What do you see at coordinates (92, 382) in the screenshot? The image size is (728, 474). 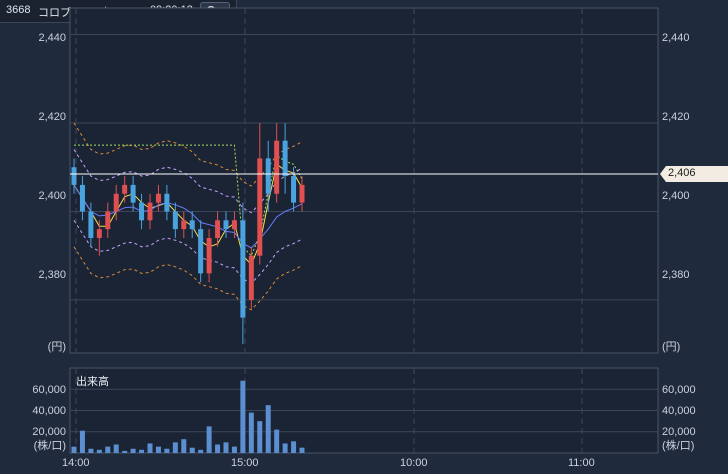 I see `volume-panel-title: 出来高` at bounding box center [92, 382].